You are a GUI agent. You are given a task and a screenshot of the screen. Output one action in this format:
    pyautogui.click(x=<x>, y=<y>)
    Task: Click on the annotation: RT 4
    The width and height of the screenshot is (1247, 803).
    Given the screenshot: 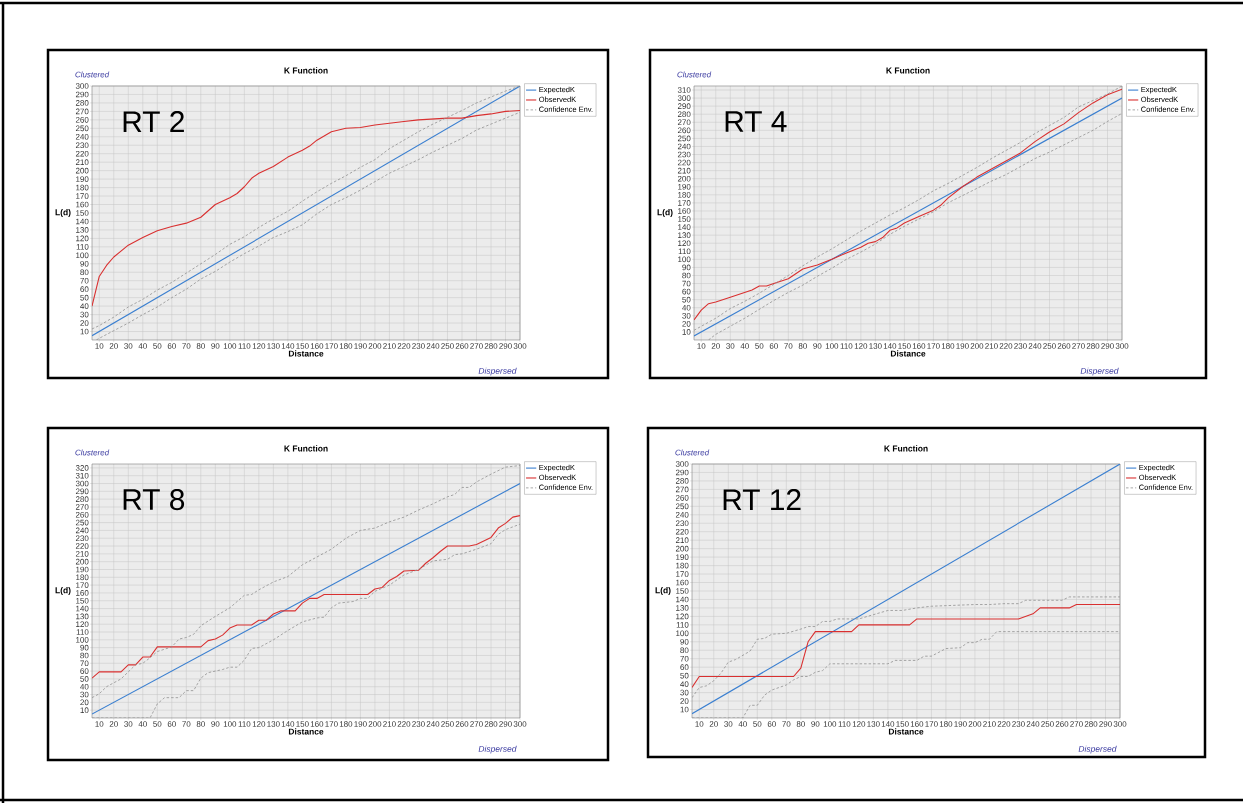 What is the action you would take?
    pyautogui.click(x=756, y=121)
    